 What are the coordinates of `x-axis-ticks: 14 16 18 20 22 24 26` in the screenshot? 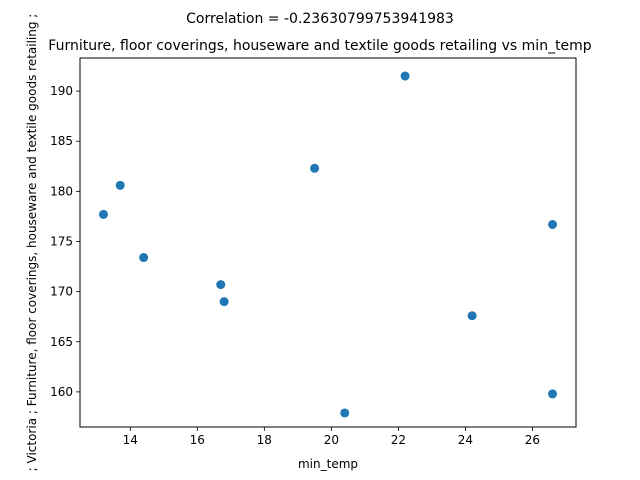 It's located at (331, 437).